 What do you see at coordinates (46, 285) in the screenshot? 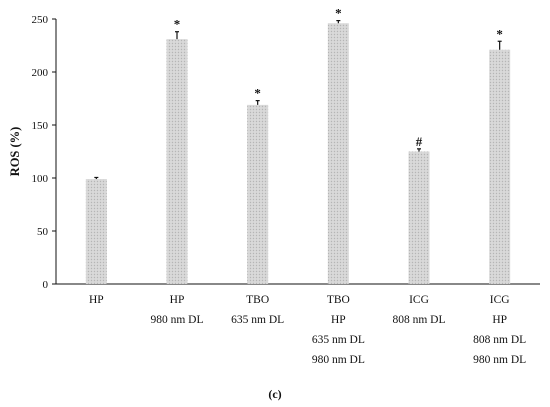
I see `y-tick-label: 0` at bounding box center [46, 285].